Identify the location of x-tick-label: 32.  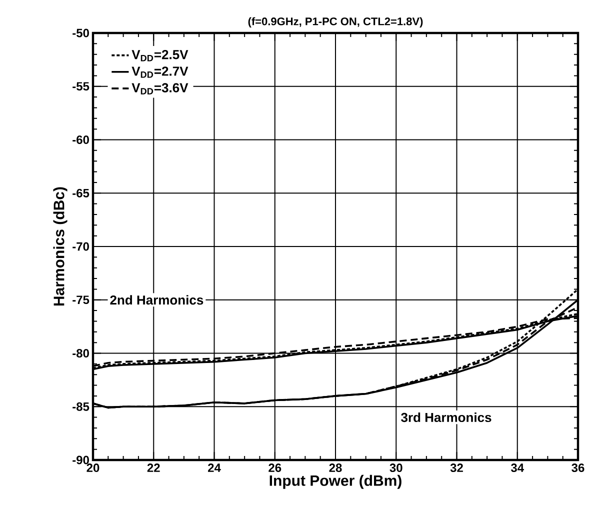
(456, 468).